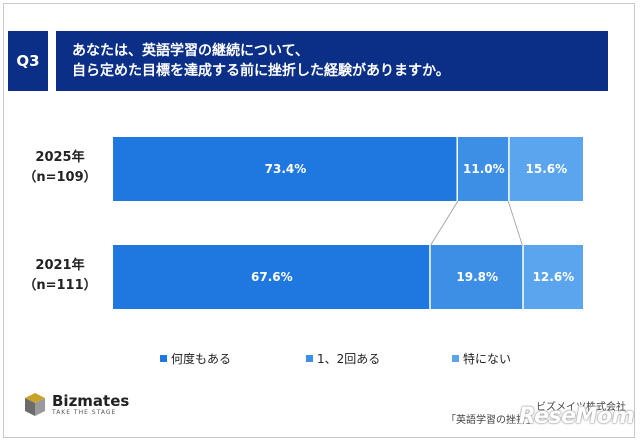  I want to click on legend-label: 何度もある, so click(201, 359).